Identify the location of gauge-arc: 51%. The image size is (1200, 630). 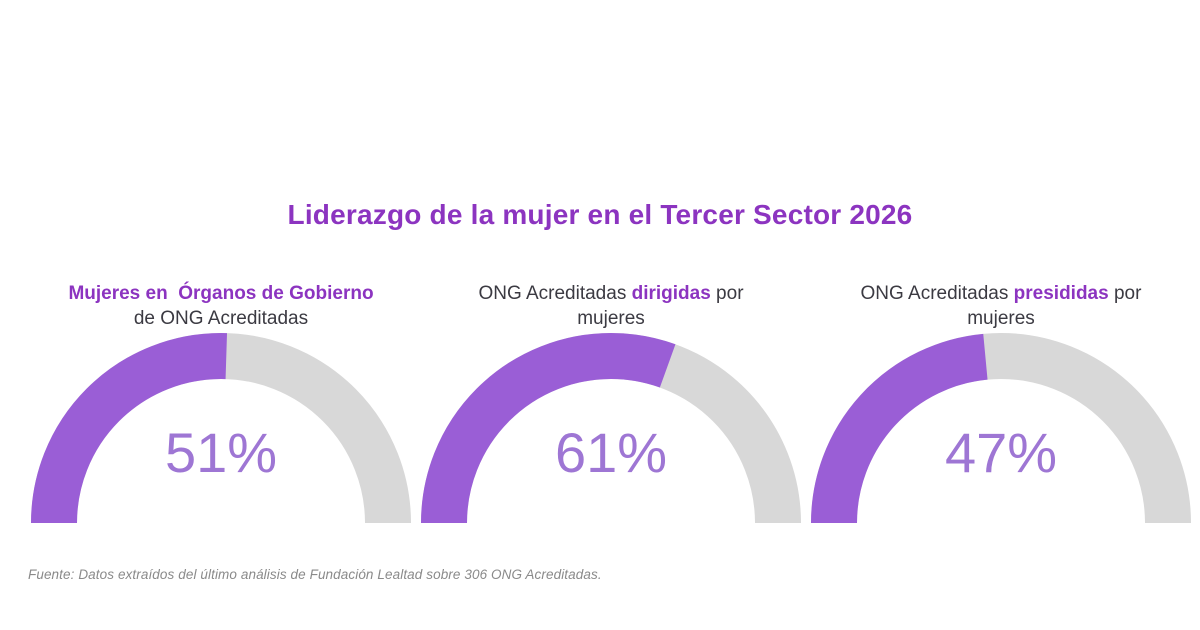
(221, 428).